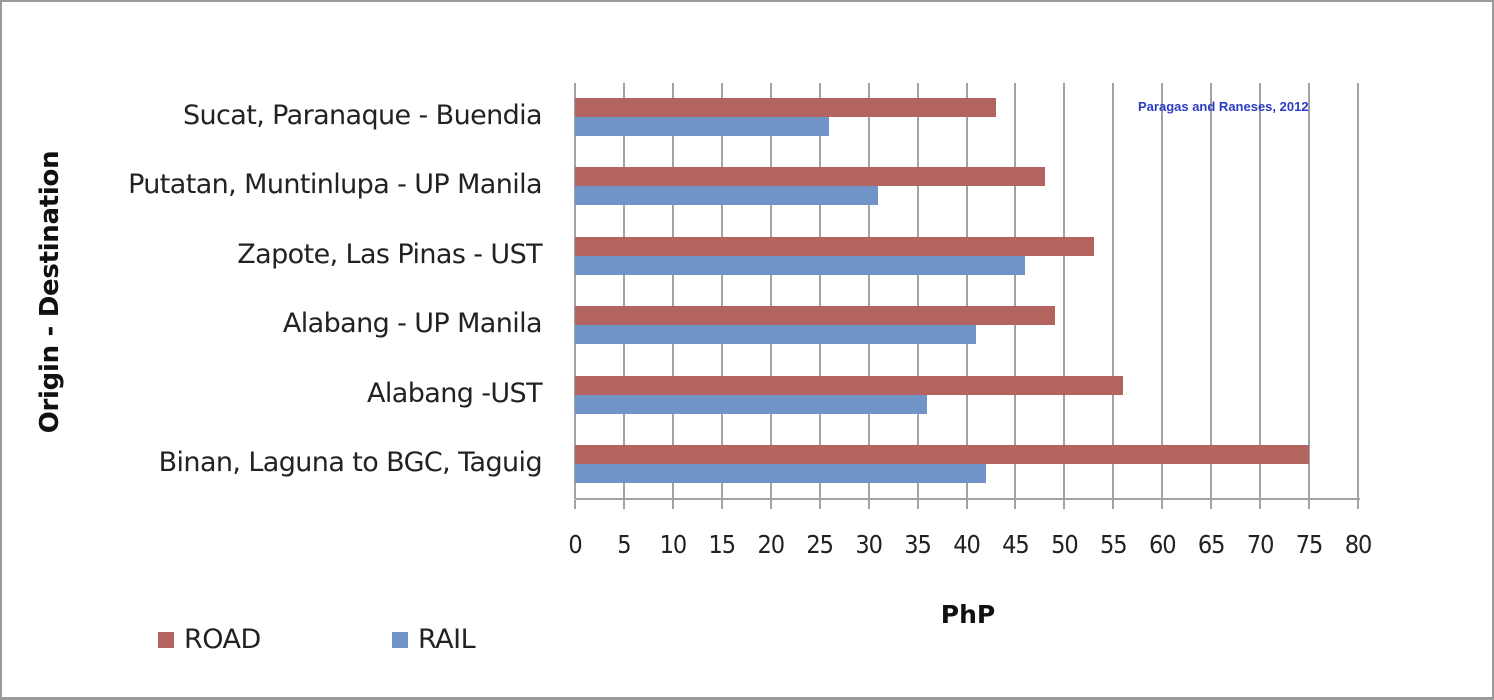 This screenshot has width=1494, height=700. Describe the element at coordinates (389, 254) in the screenshot. I see `category-label: Zapote, Las Pinas - UST` at that location.